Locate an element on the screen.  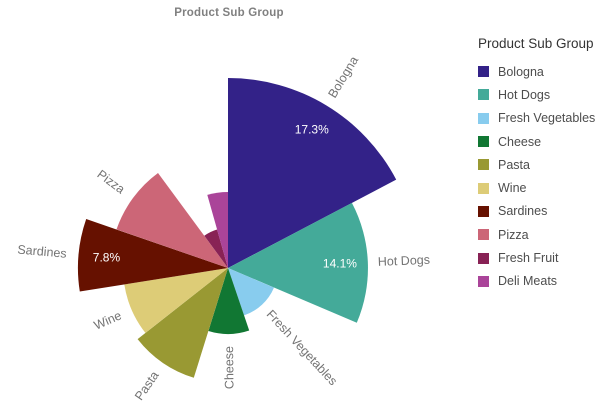
legend-item-bologna: Bologna is located at coordinates (541, 71).